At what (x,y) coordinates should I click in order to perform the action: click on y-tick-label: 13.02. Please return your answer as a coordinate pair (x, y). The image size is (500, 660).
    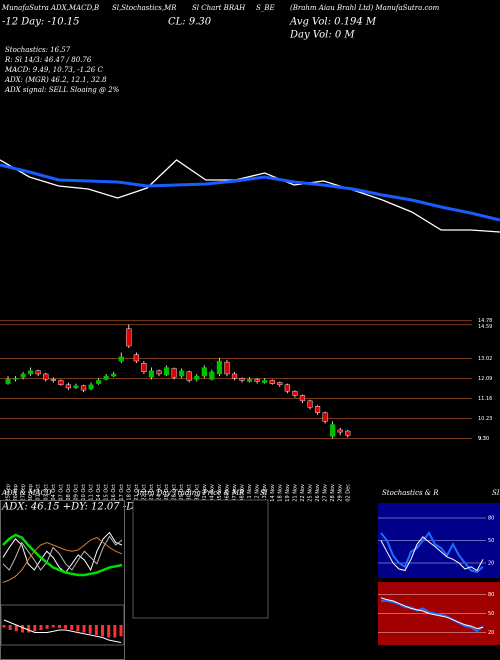
    Looking at the image, I should click on (485, 359).